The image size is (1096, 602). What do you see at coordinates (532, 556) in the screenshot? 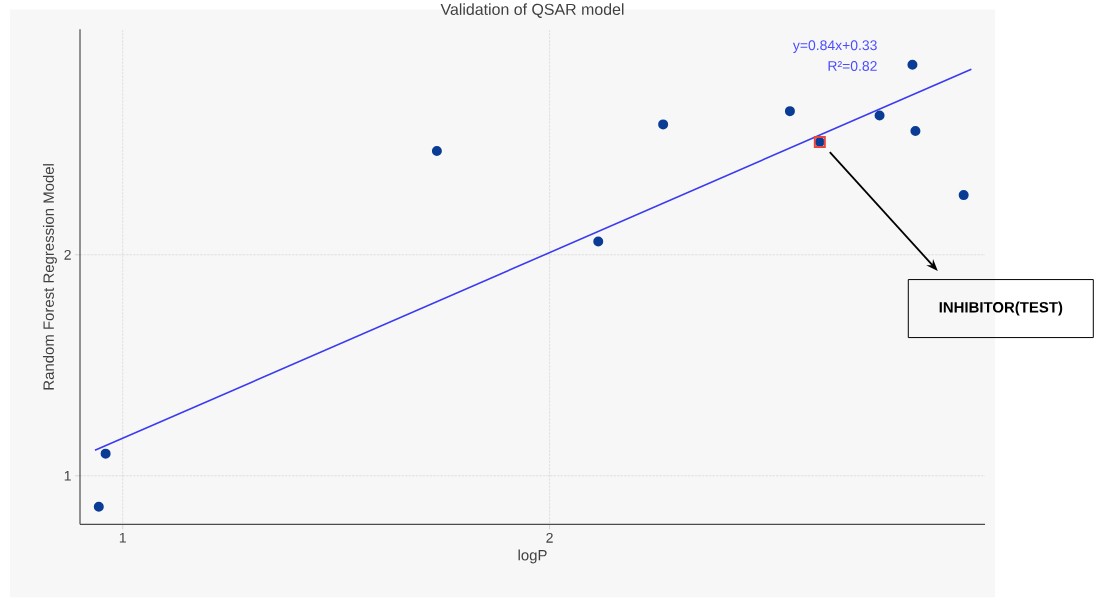
I see `x-axis-title: logP` at bounding box center [532, 556].